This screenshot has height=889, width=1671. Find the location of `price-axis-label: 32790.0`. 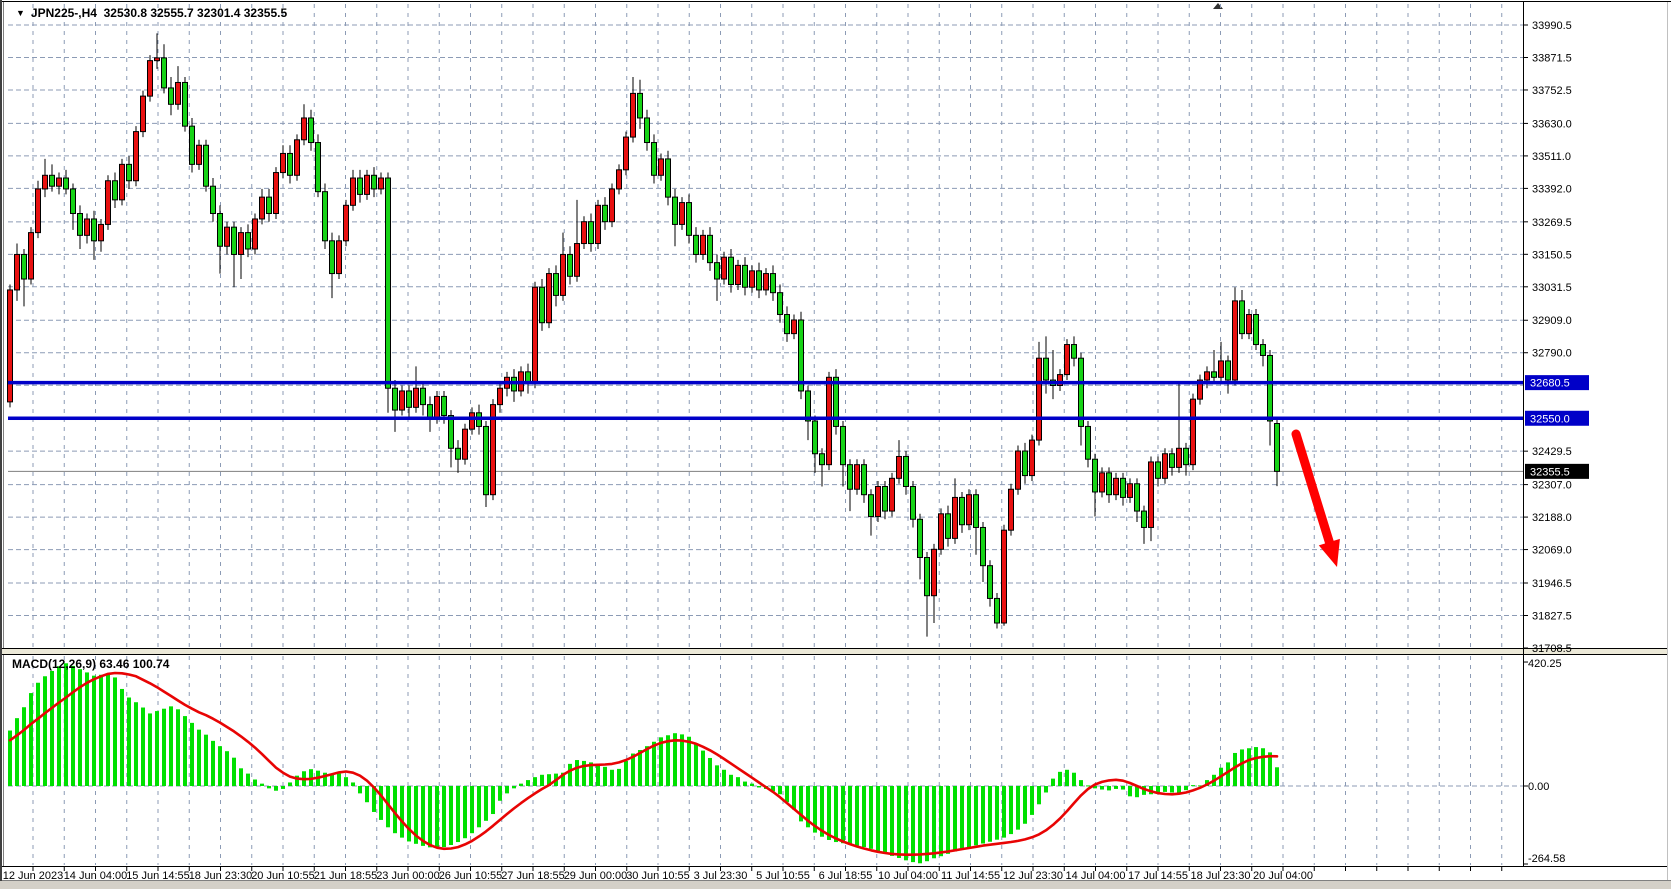

price-axis-label: 32790.0 is located at coordinates (1552, 354).